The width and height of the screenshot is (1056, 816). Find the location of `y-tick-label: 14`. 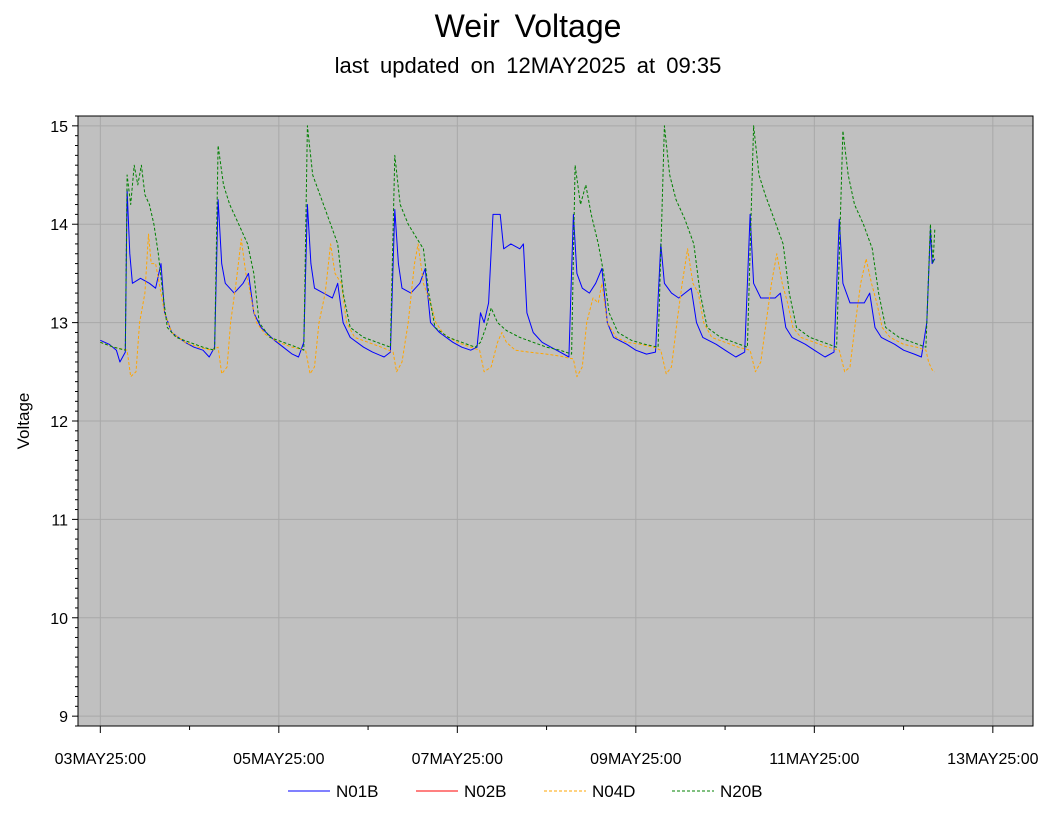

y-tick-label: 14 is located at coordinates (59, 225).